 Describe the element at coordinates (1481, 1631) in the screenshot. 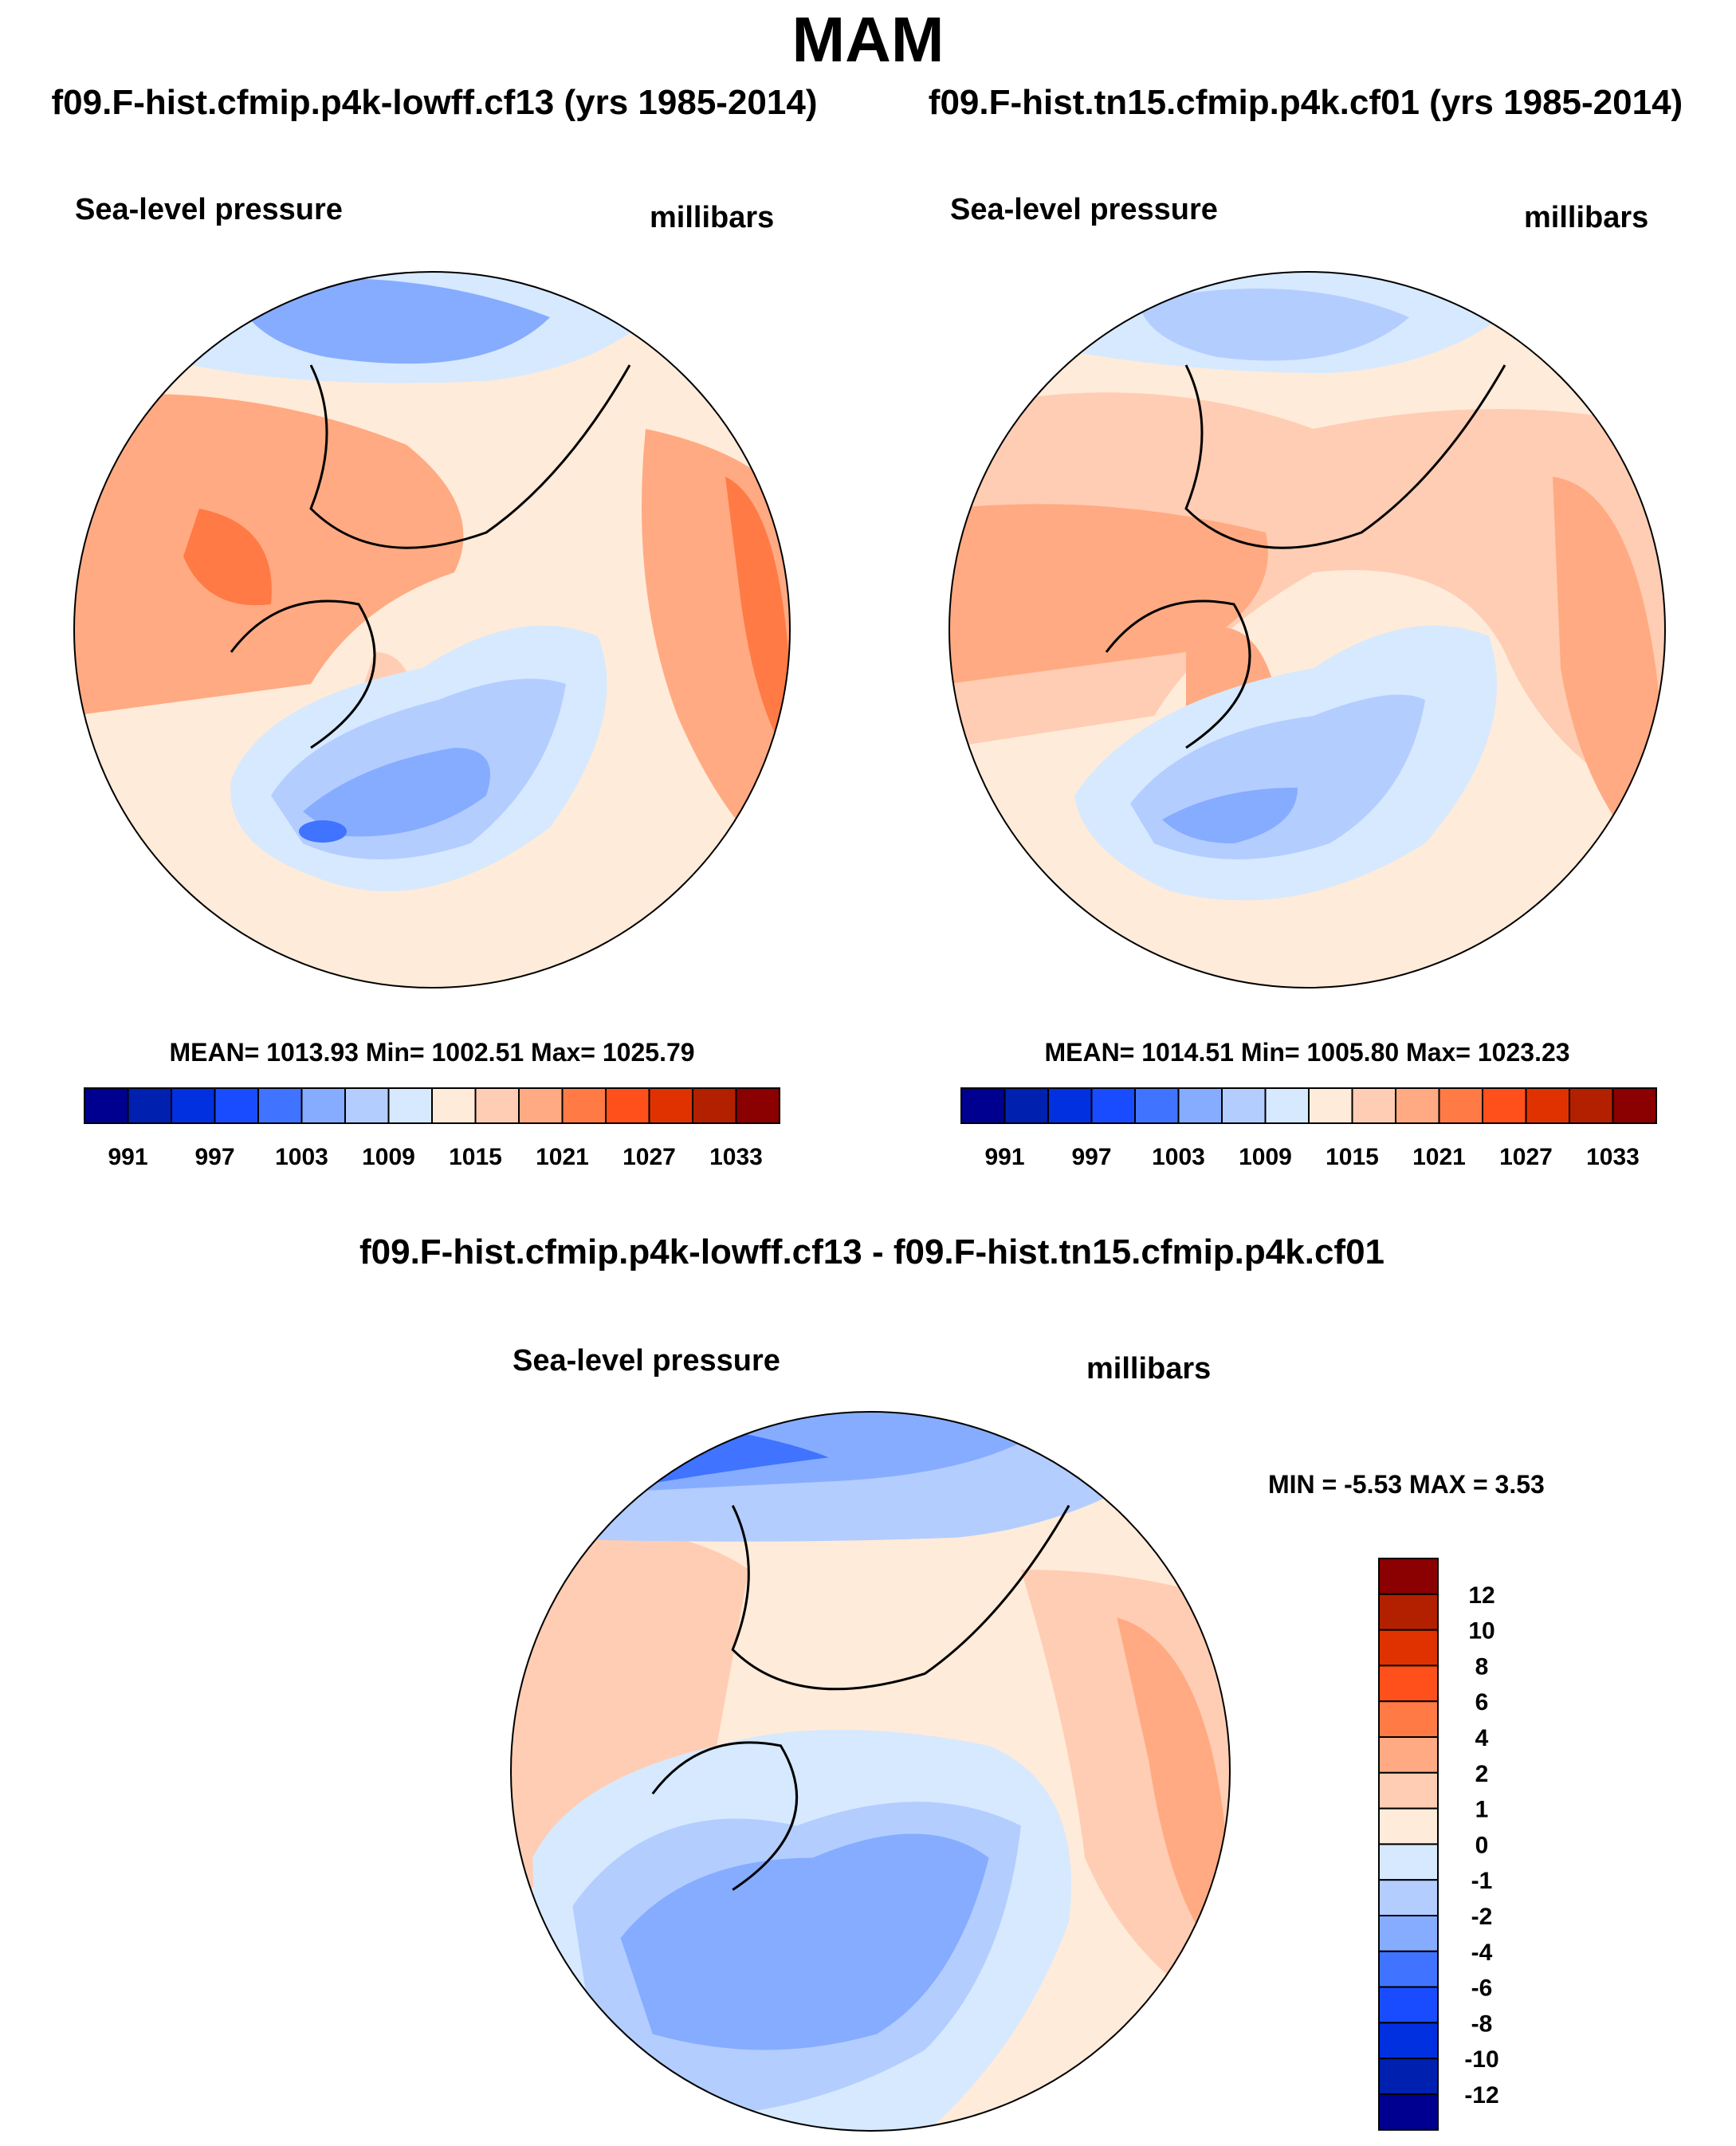

I see `colorbar-tick-label: 10` at that location.